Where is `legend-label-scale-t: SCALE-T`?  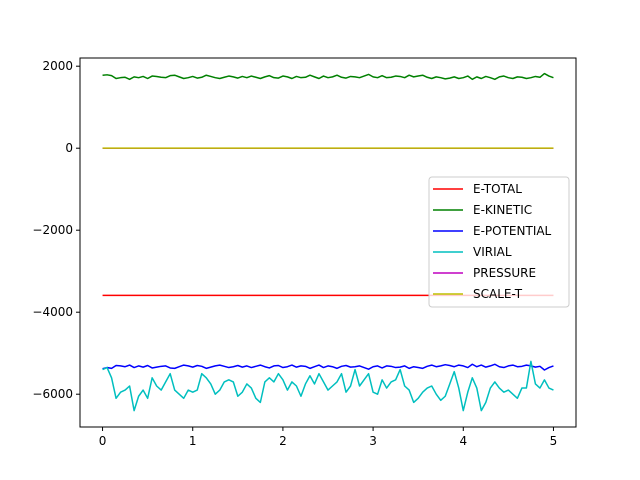 legend-label-scale-t: SCALE-T is located at coordinates (498, 294).